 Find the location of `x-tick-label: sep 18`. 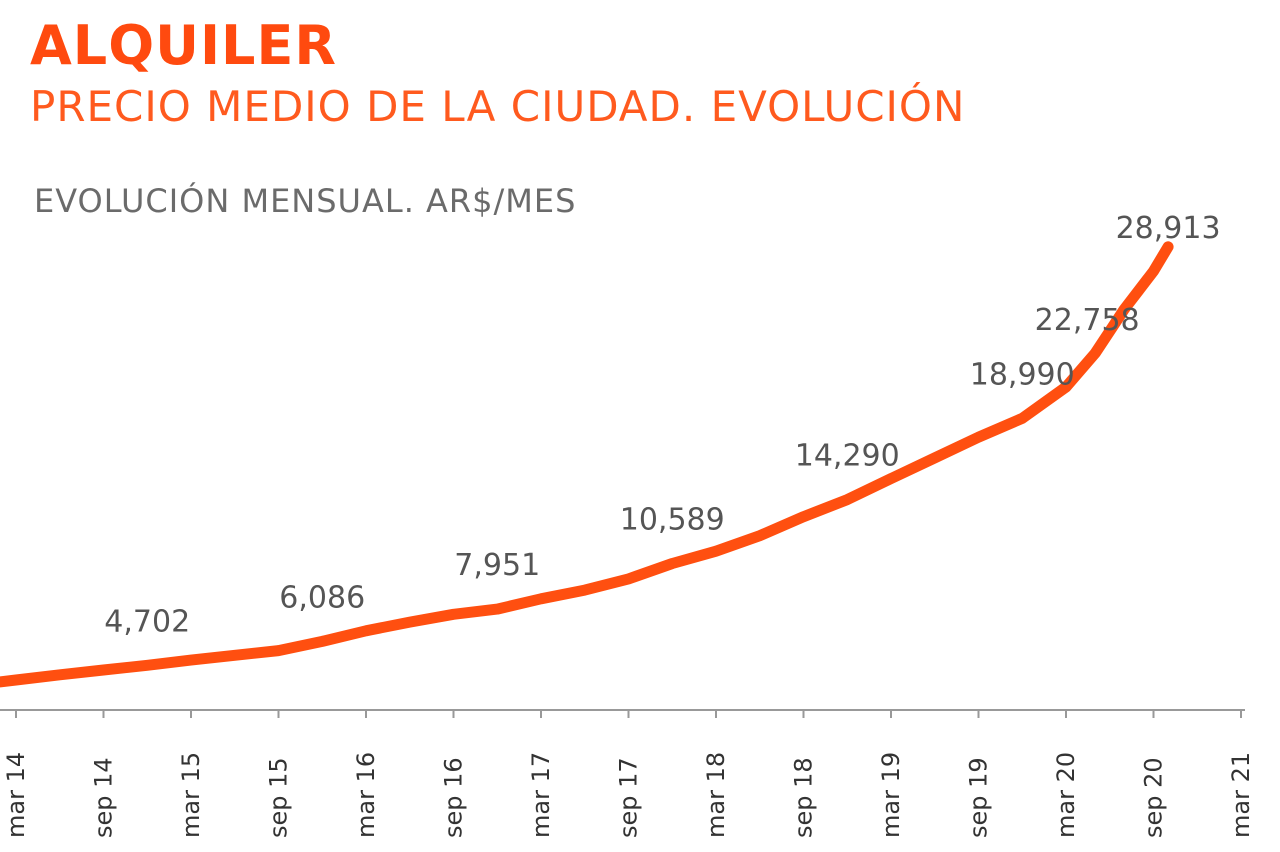

x-tick-label: sep 18 is located at coordinates (804, 797).